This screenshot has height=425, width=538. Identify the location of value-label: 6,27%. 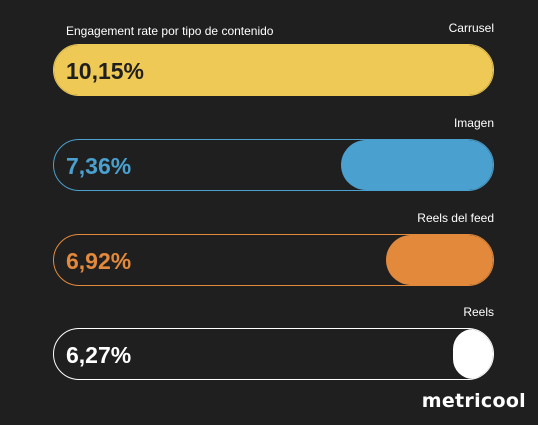
(99, 355).